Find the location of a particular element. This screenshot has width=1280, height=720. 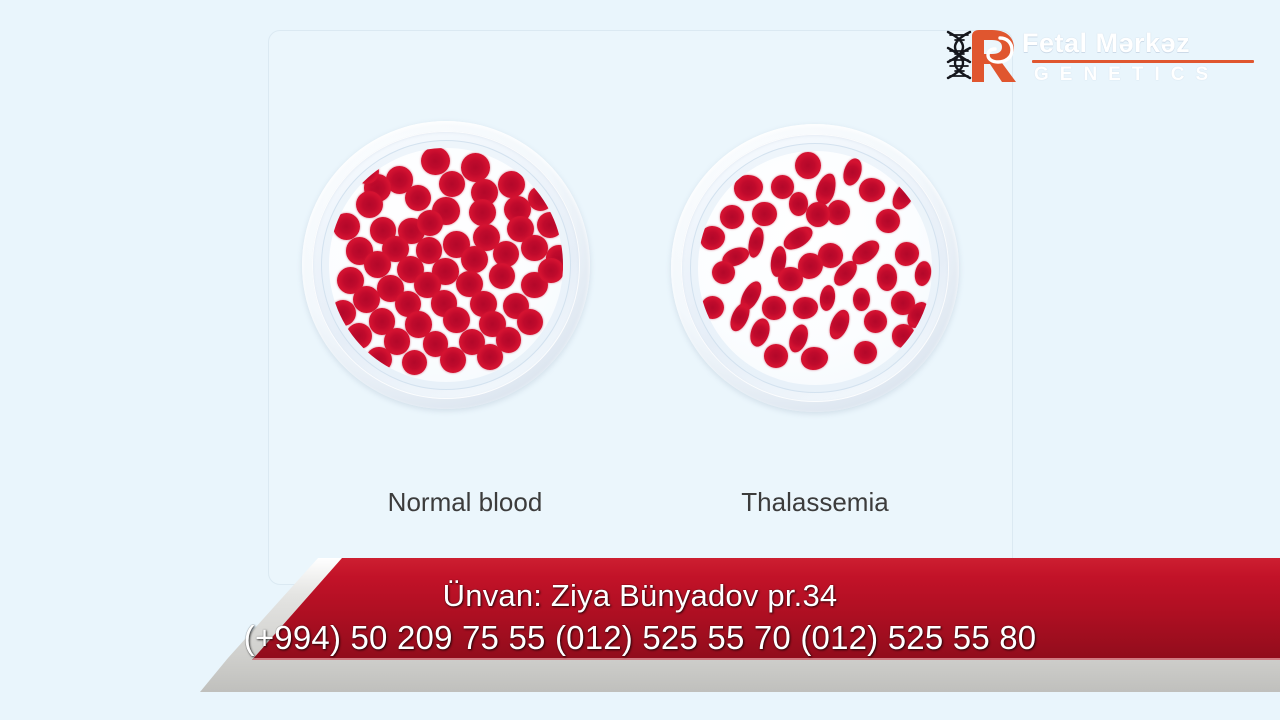

logo-accent-bar is located at coordinates (1143, 61).